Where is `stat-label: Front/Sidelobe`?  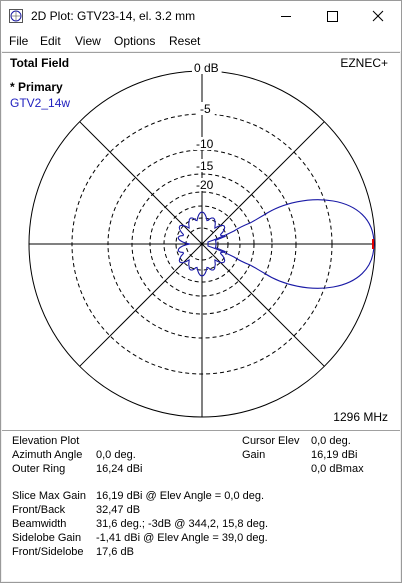
stat-label: Front/Sidelobe is located at coordinates (48, 552).